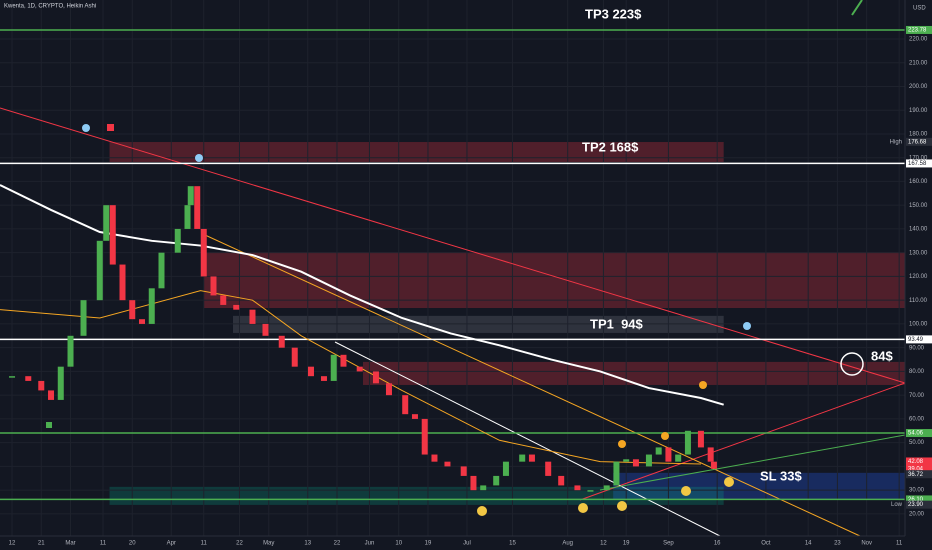 This screenshot has width=932, height=550. What do you see at coordinates (897, 505) in the screenshot?
I see `price-badge-tag: Low` at bounding box center [897, 505].